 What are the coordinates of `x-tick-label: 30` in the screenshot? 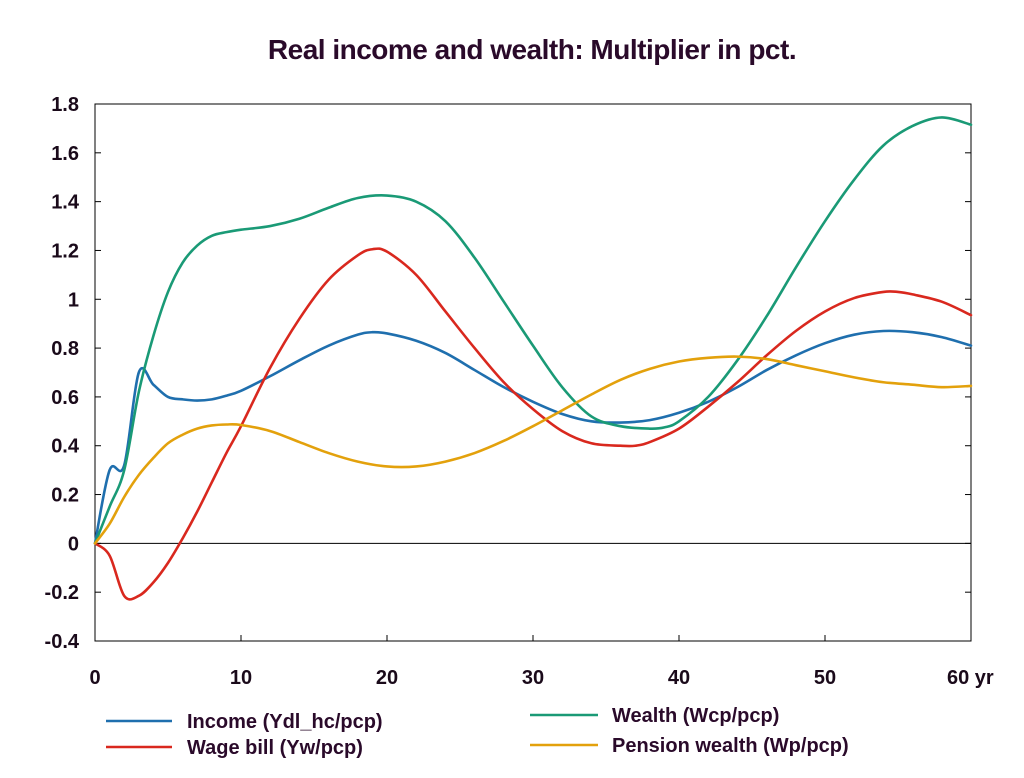 It's located at (533, 678).